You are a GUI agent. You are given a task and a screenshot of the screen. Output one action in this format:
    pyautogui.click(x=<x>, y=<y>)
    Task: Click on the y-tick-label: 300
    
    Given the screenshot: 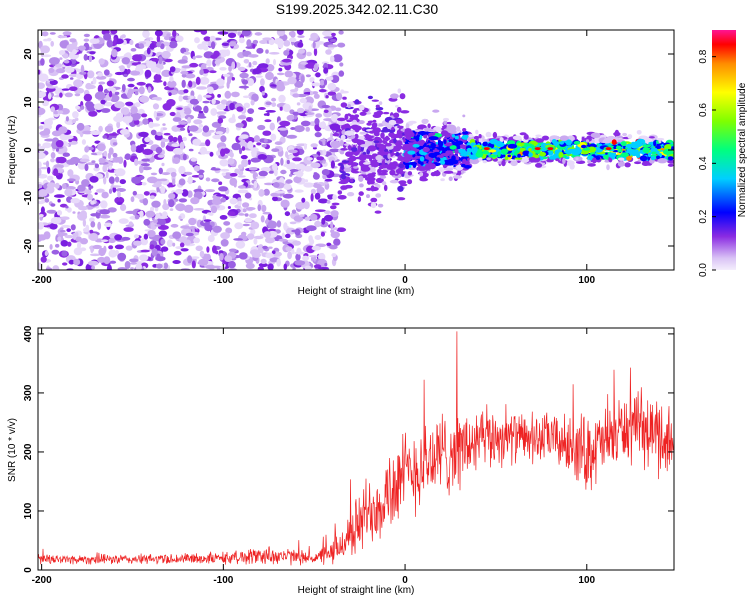 What is the action you would take?
    pyautogui.click(x=28, y=392)
    